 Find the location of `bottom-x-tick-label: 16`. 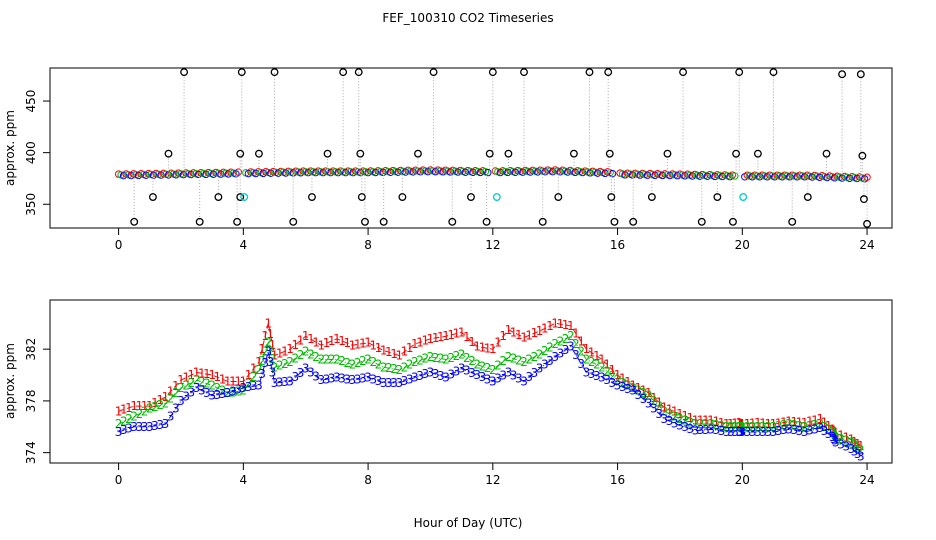

bottom-x-tick-label: 16 is located at coordinates (617, 480).